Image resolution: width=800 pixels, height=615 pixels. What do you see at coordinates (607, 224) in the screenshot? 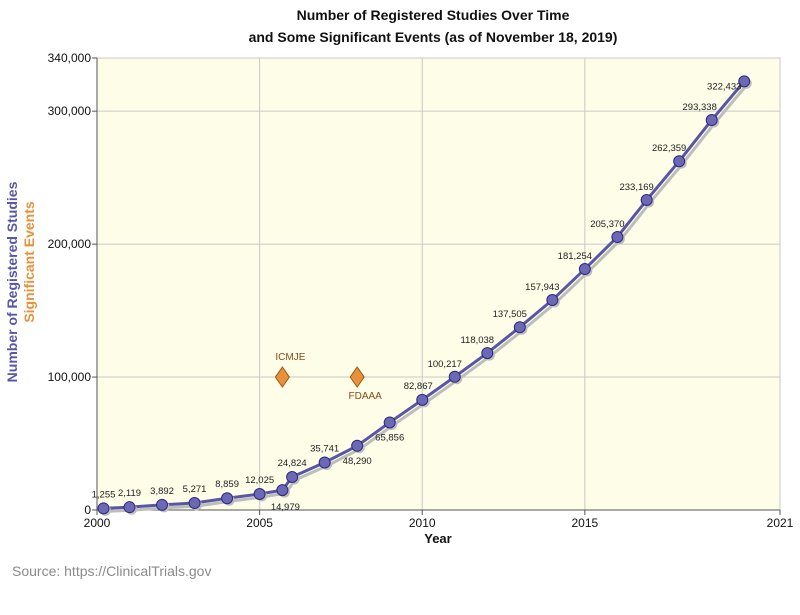
I see `data-label: 205,370` at bounding box center [607, 224].